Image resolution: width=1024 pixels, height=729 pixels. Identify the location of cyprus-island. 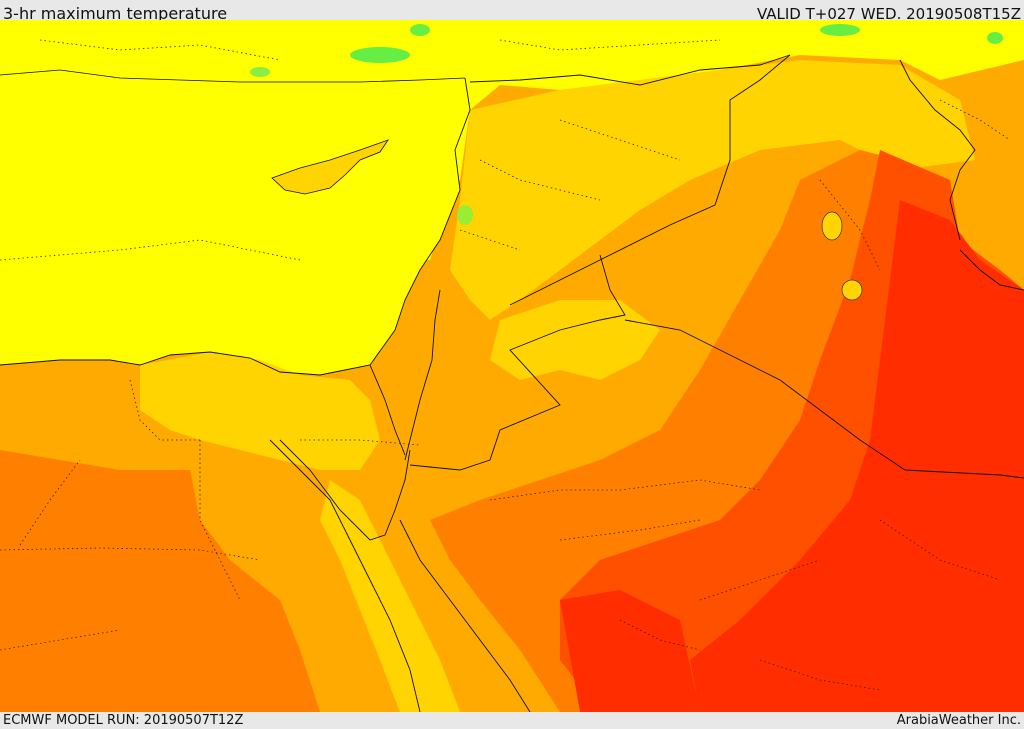
(330, 167).